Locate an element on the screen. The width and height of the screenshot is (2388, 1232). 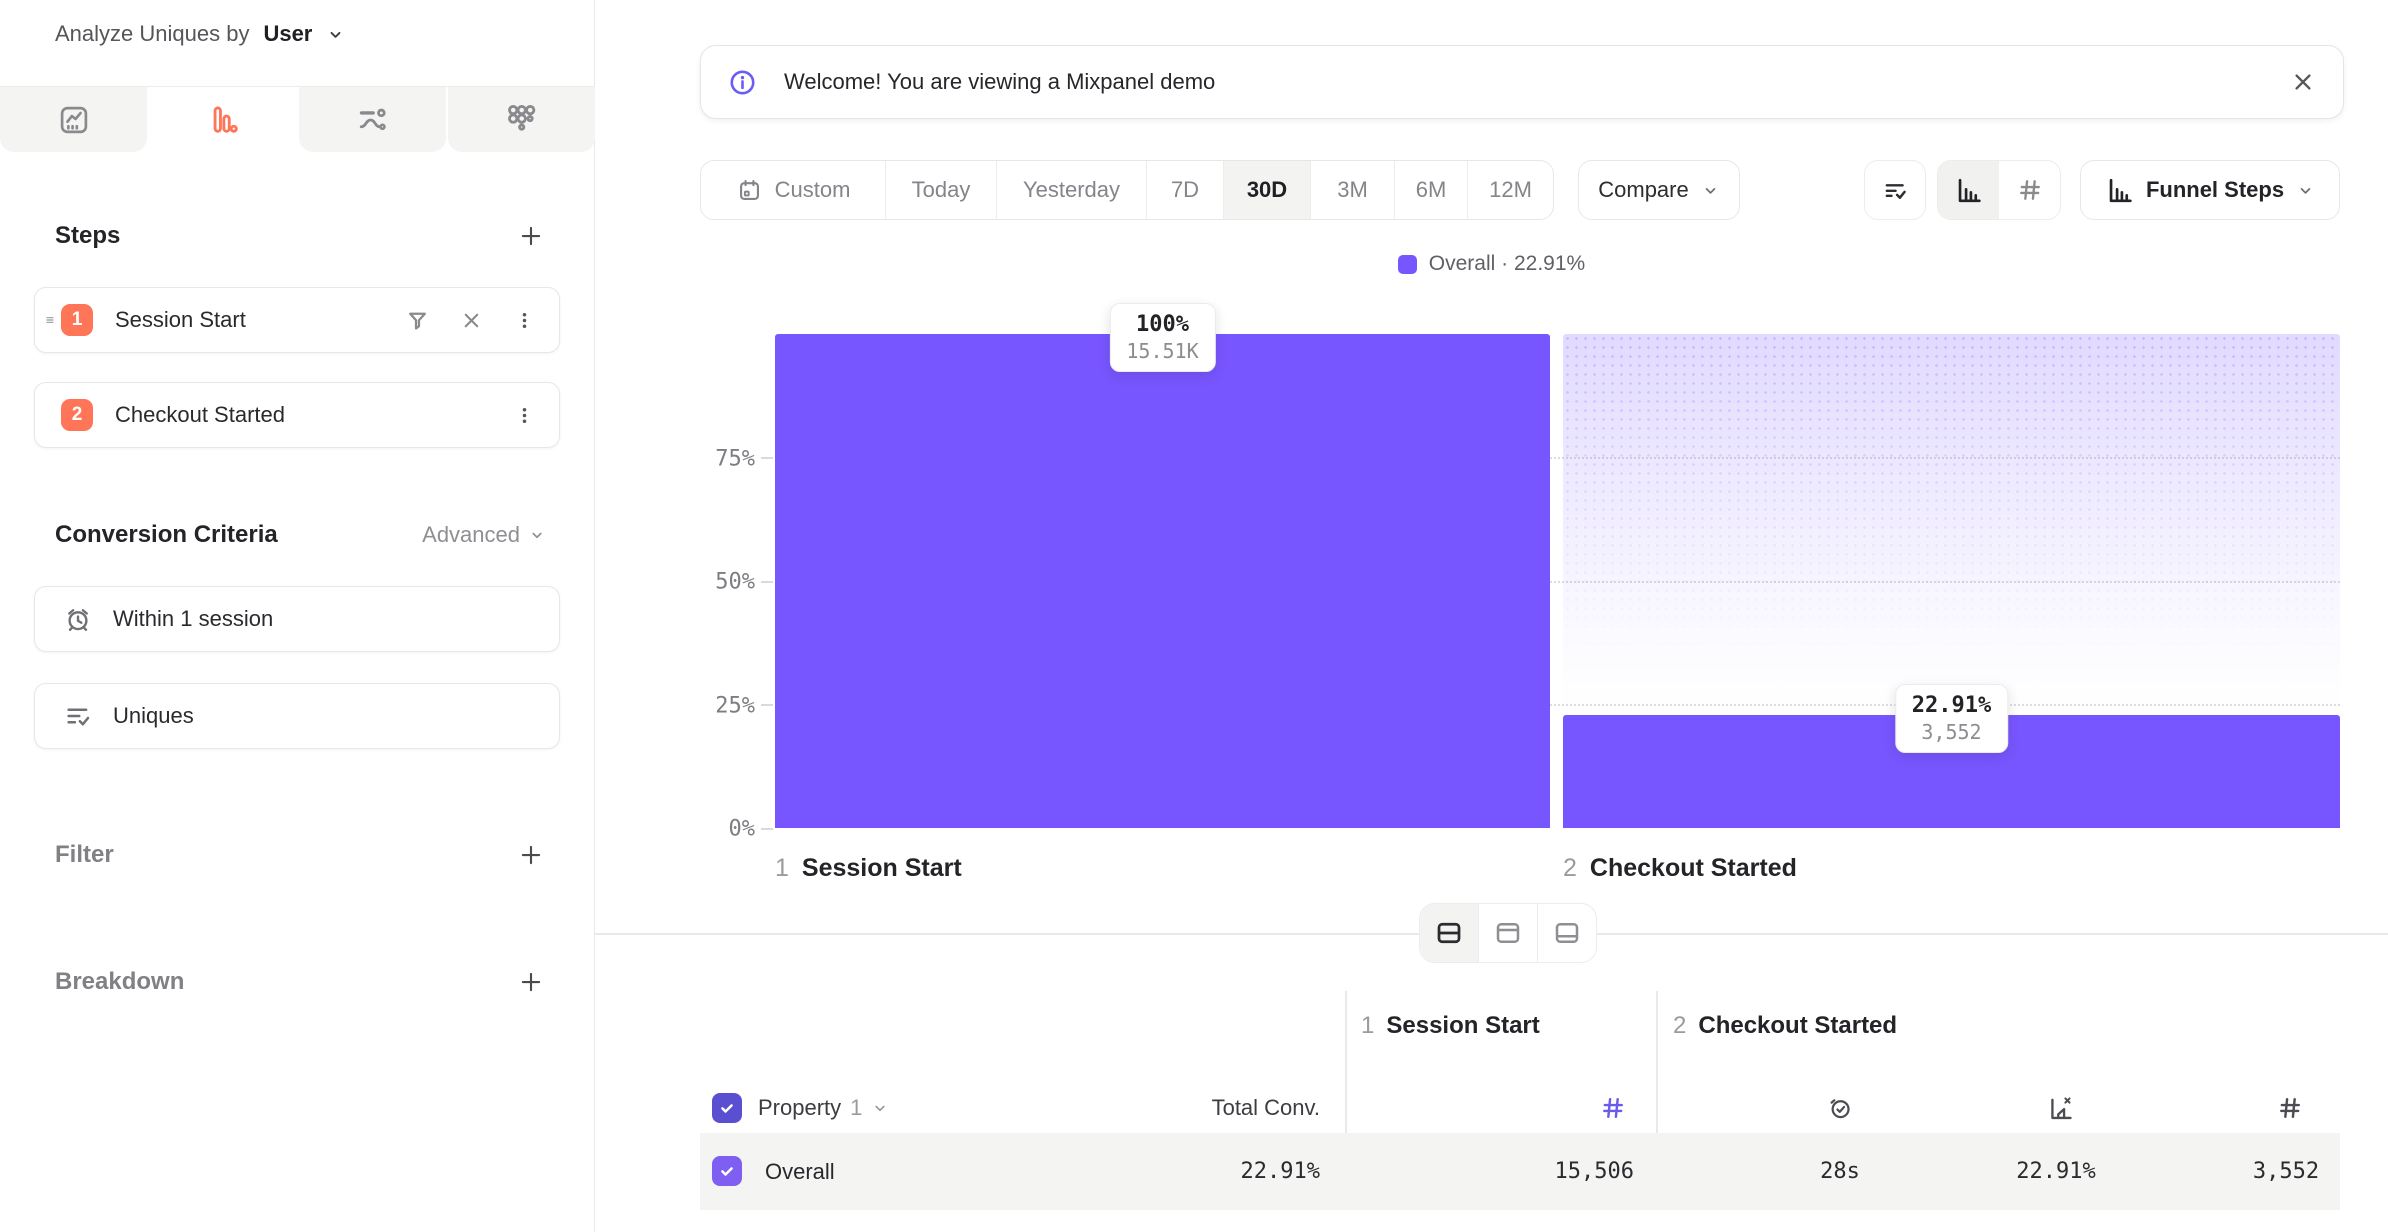
drag-handle-icon is located at coordinates (51, 320).